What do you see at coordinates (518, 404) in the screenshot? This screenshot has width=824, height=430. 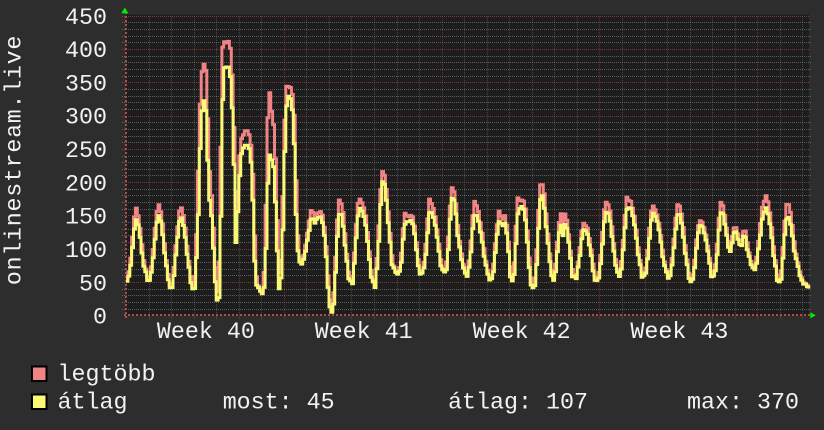 I see `svg-text: átlag: 107` at bounding box center [518, 404].